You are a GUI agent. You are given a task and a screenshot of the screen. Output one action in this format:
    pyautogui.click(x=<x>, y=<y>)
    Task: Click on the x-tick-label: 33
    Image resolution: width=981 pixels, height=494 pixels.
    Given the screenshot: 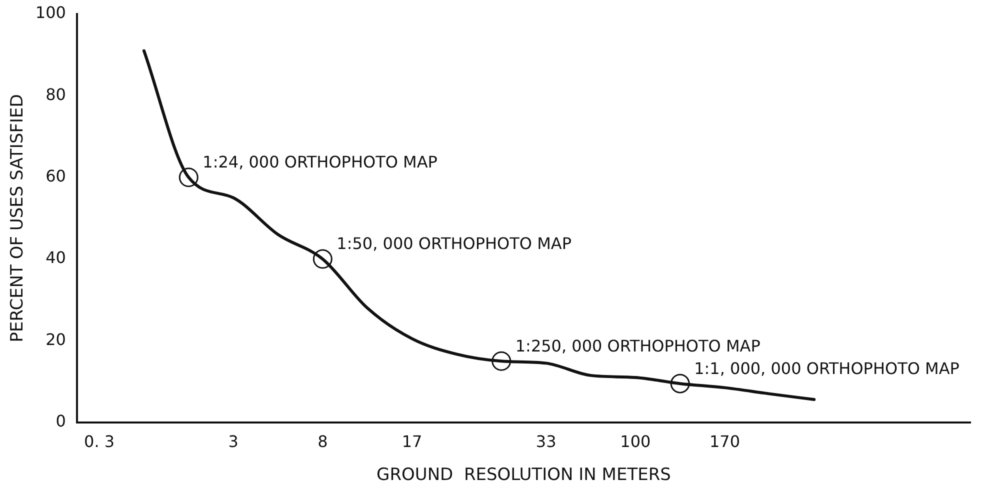 What is the action you would take?
    pyautogui.click(x=546, y=442)
    